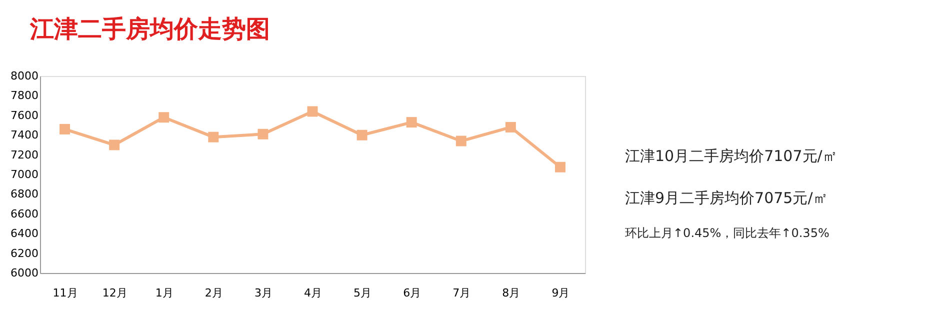 This screenshot has width=948, height=336. What do you see at coordinates (726, 198) in the screenshot?
I see `text: 江津9月二手房均价7075元/㎡` at bounding box center [726, 198].